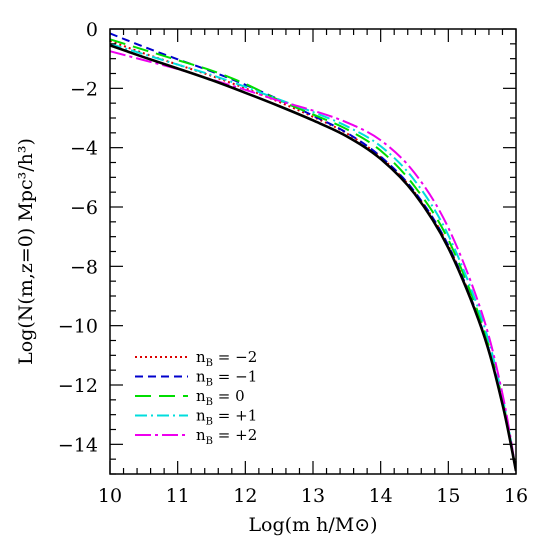  I want to click on legend-label: nB = −2, so click(226, 358).